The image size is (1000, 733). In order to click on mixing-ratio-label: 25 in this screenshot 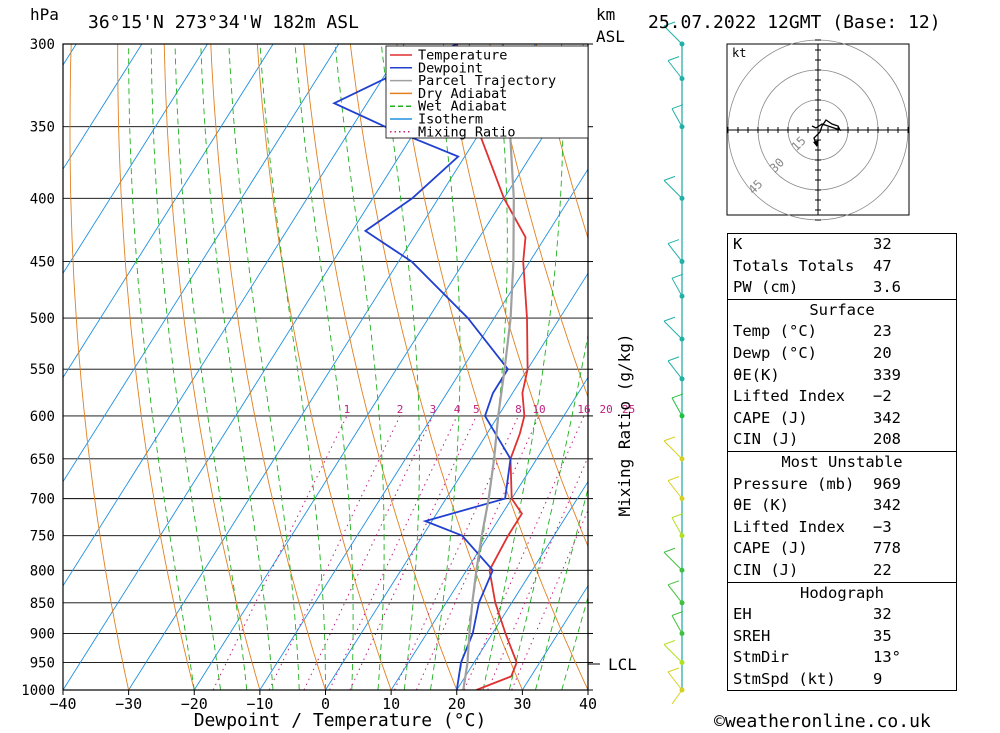, I will do `click(628, 409)`.